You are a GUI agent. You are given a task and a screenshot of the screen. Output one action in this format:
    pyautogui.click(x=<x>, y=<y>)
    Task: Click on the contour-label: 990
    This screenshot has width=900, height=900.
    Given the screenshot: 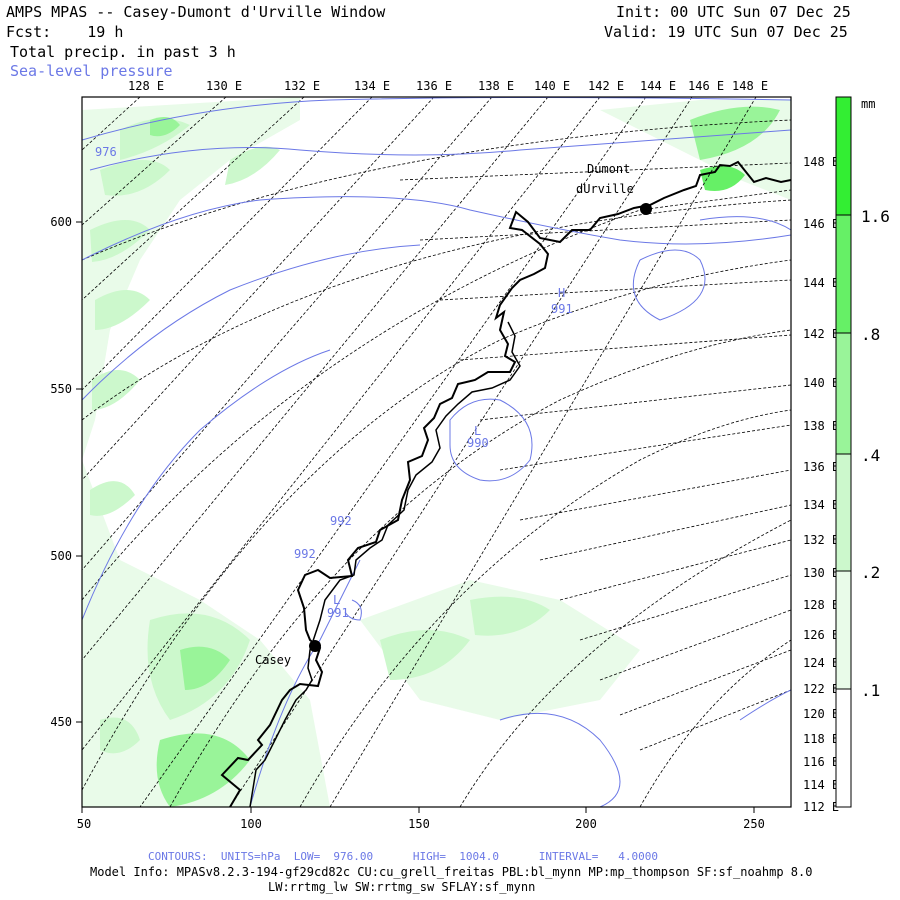 What is the action you would take?
    pyautogui.click(x=478, y=443)
    